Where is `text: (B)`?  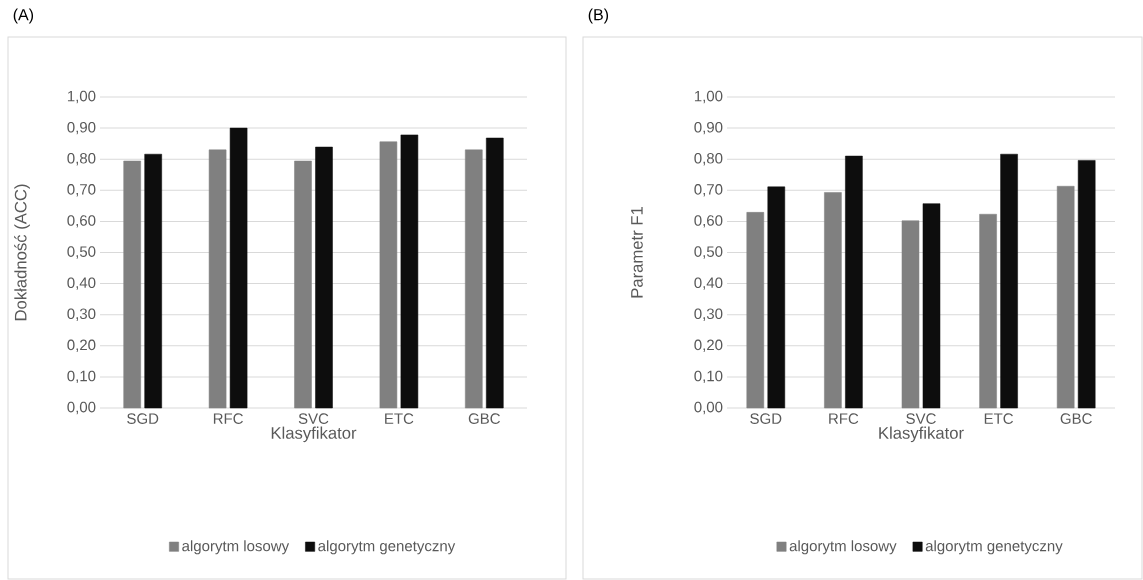 text: (B) is located at coordinates (598, 16).